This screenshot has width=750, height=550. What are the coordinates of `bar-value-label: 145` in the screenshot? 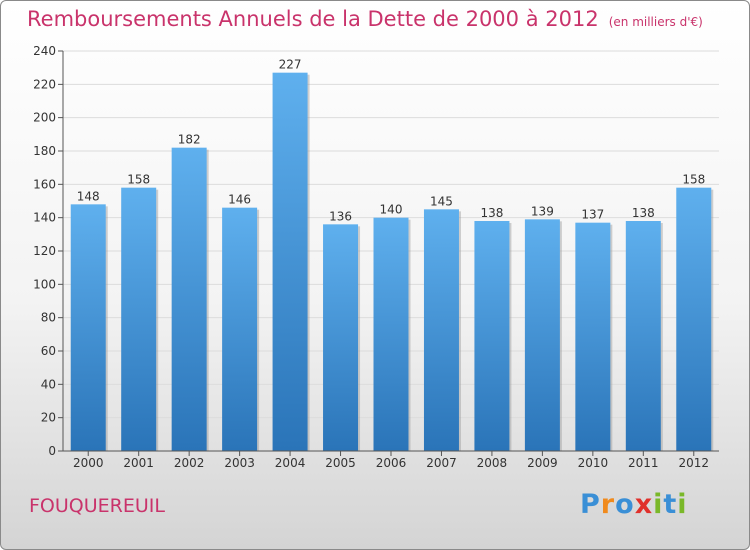 It's located at (441, 201).